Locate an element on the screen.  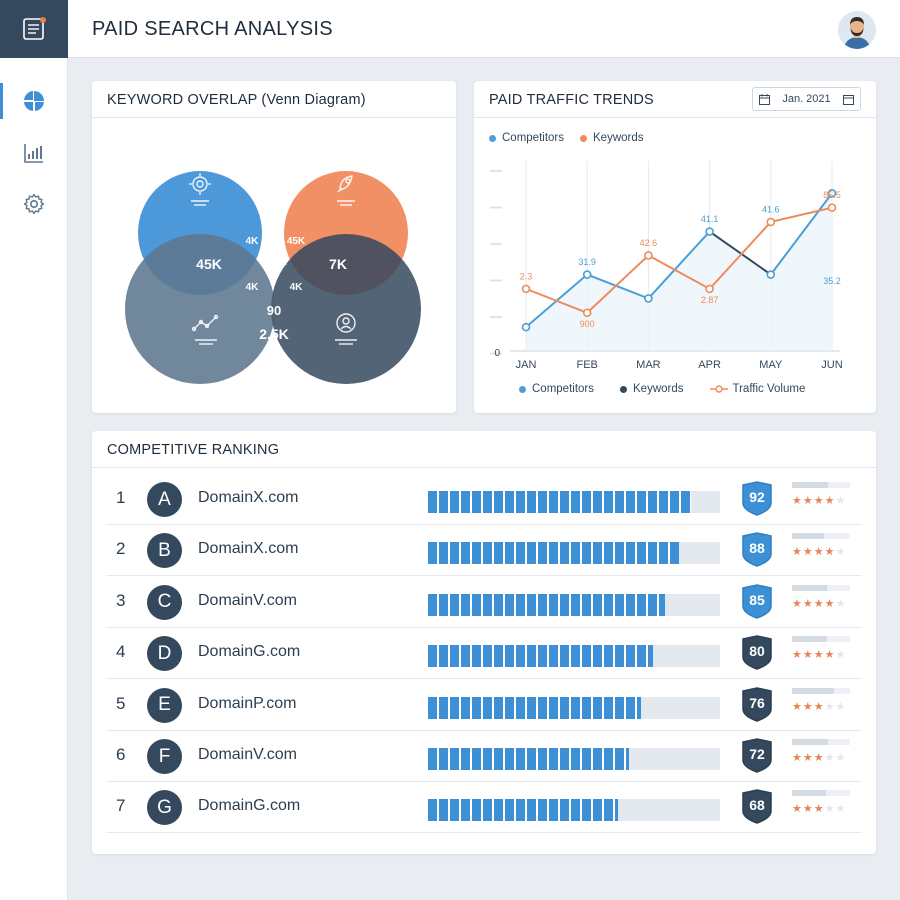
table-row: 3 C DomainV.com 85 ★★★★★ is located at coordinates (484, 602).